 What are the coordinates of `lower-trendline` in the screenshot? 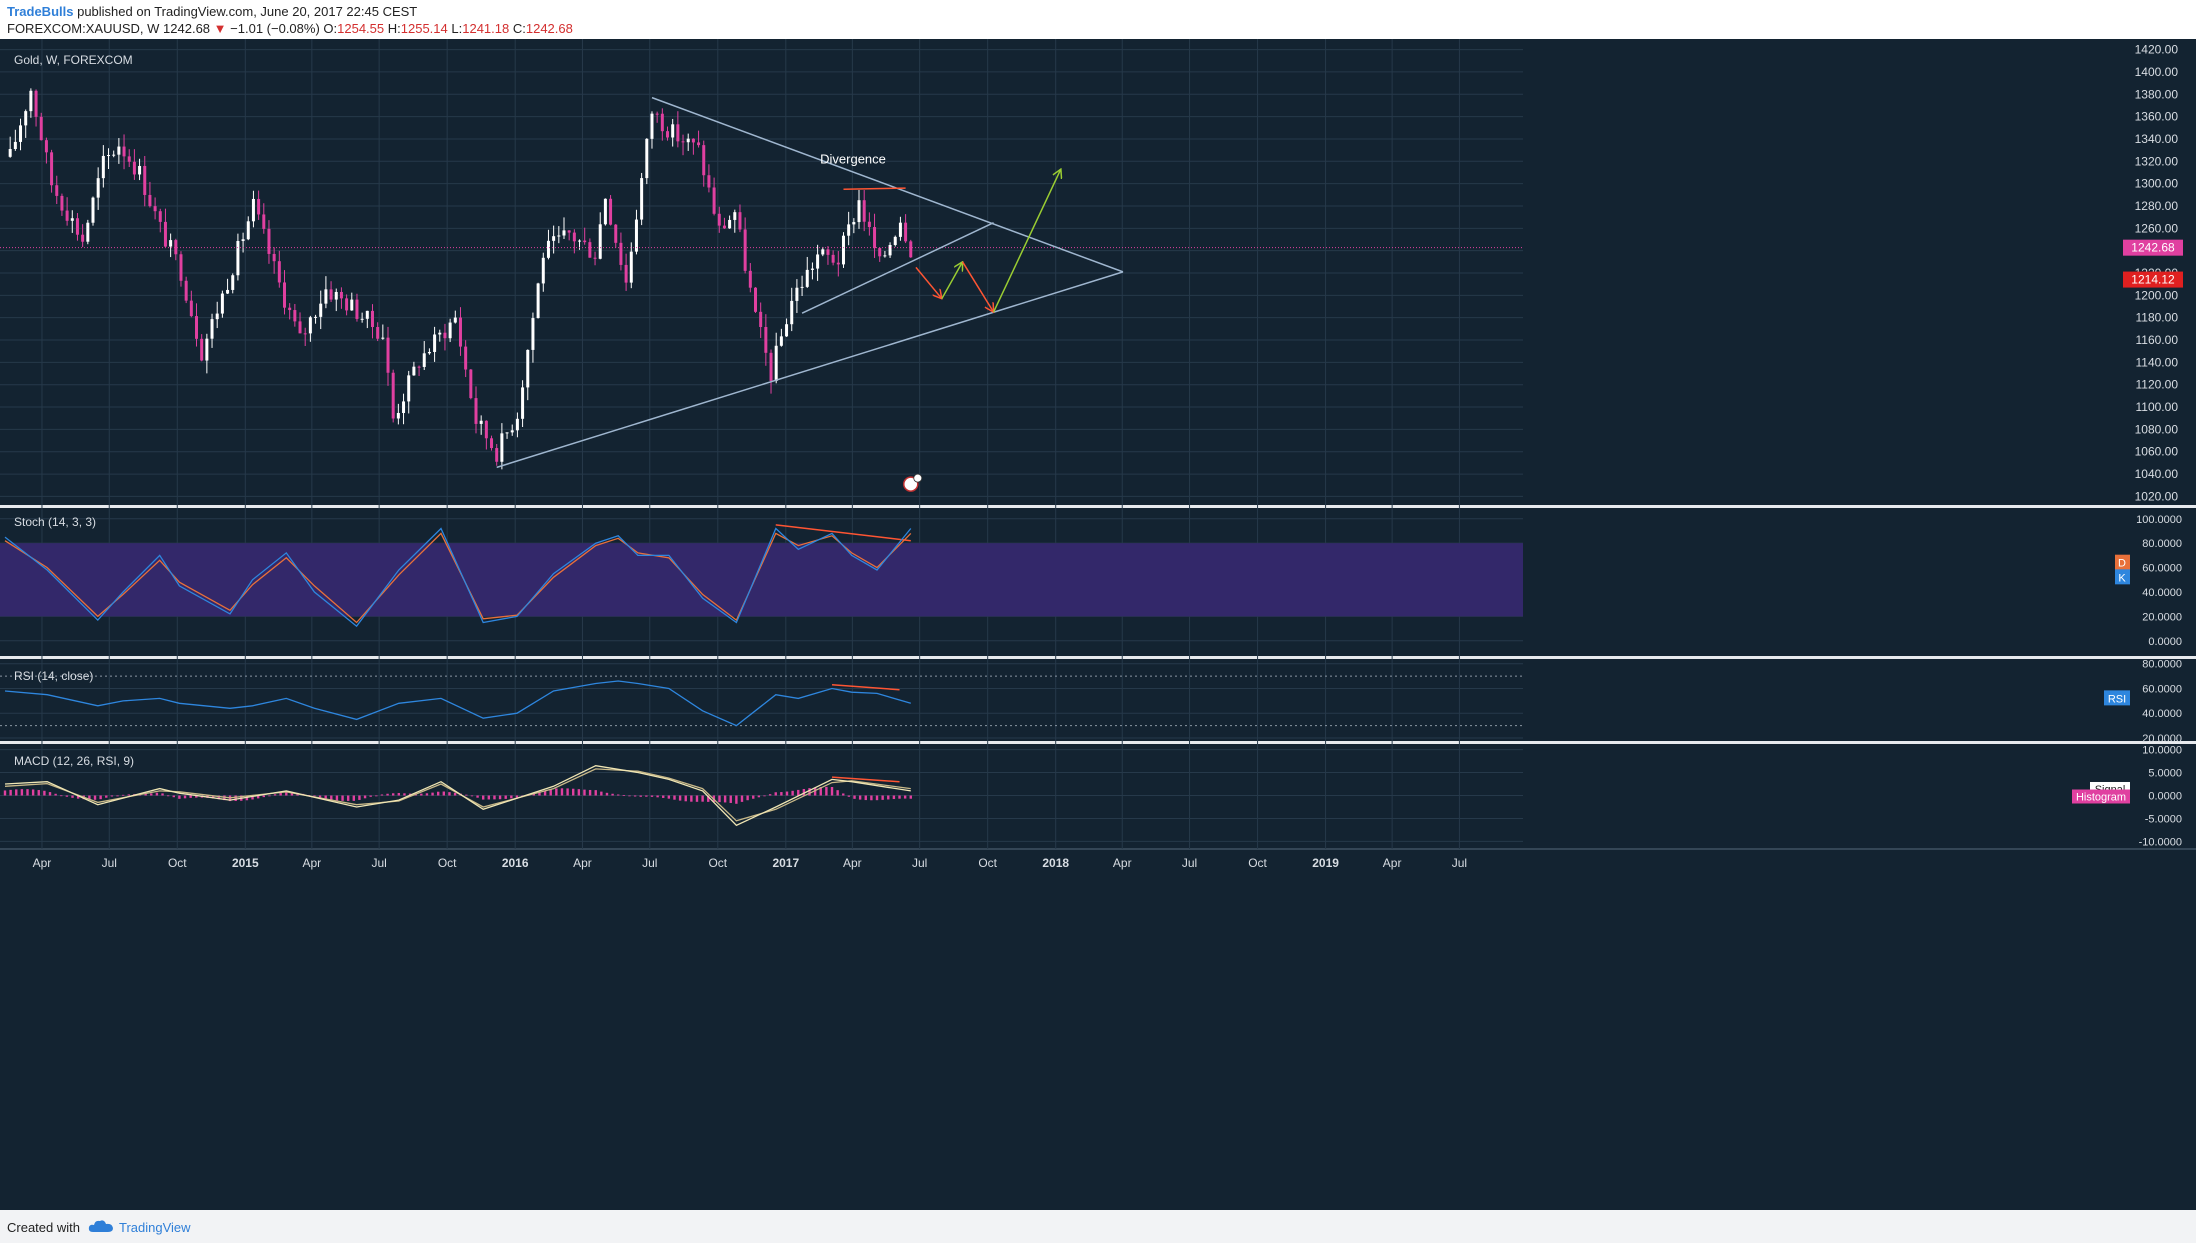 It's located at (810, 370).